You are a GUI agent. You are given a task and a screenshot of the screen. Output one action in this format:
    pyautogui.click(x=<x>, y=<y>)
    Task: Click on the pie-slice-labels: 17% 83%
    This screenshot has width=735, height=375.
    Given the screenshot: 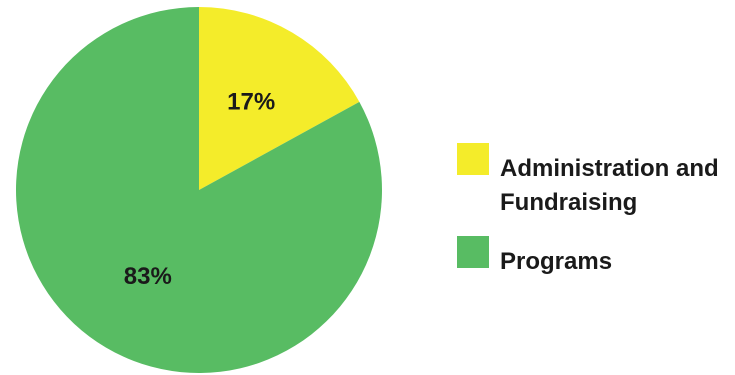 What is the action you would take?
    pyautogui.click(x=199, y=189)
    